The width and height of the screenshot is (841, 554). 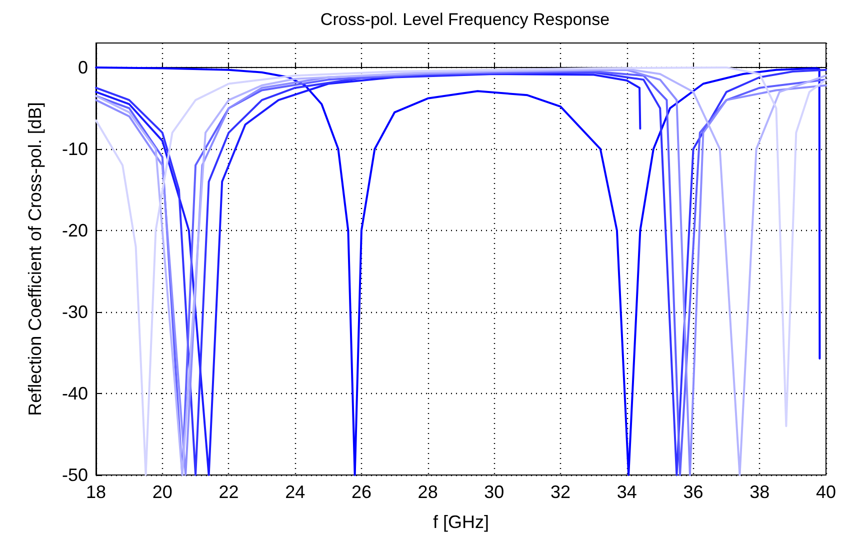 I want to click on x-tick-label: 30, so click(x=494, y=492).